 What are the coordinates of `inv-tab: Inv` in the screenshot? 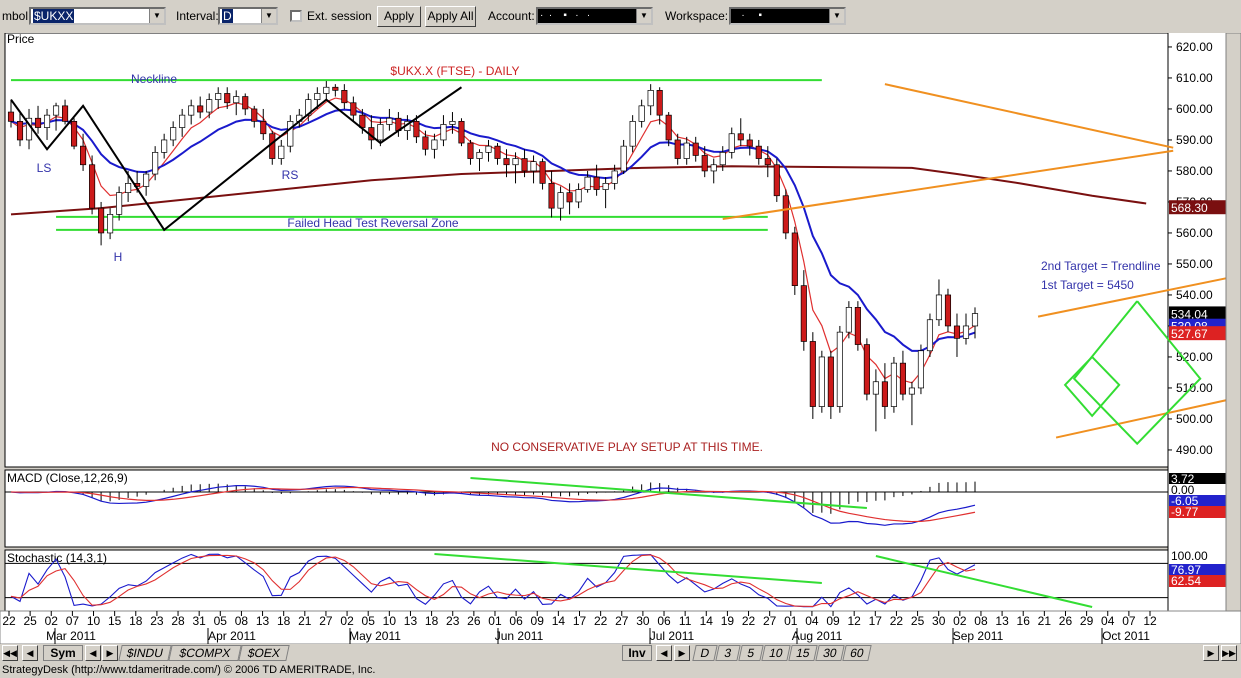 It's located at (637, 653).